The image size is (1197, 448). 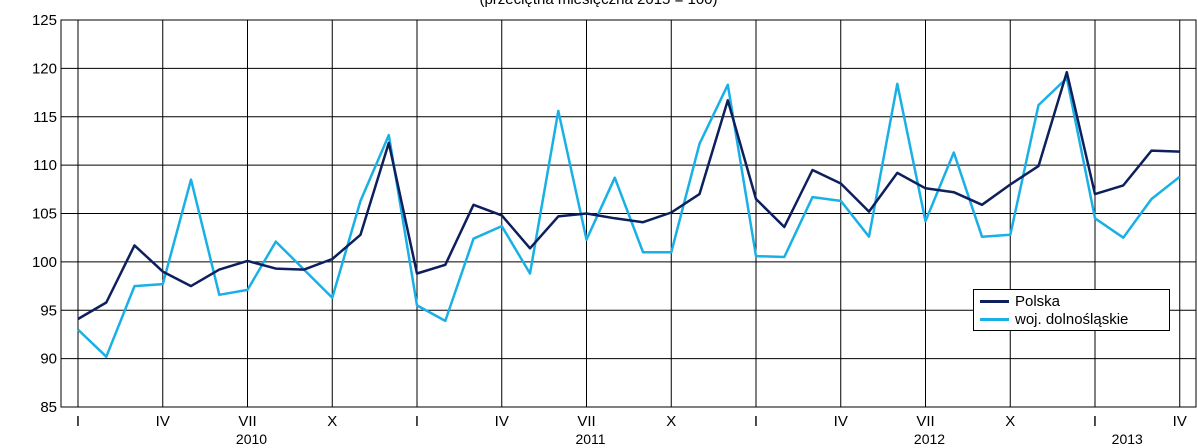 I want to click on x-year-label: 2011, so click(x=590, y=439).